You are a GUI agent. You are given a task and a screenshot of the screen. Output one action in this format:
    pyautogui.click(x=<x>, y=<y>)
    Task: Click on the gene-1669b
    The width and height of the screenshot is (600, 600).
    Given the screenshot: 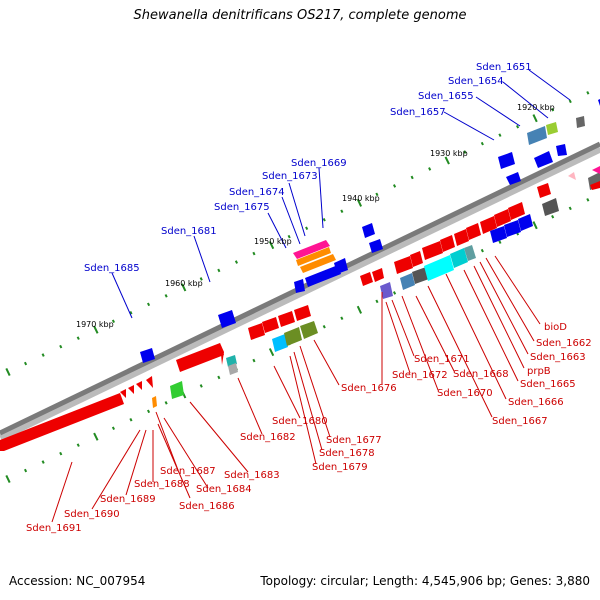 What is the action you would take?
    pyautogui.click(x=376, y=246)
    